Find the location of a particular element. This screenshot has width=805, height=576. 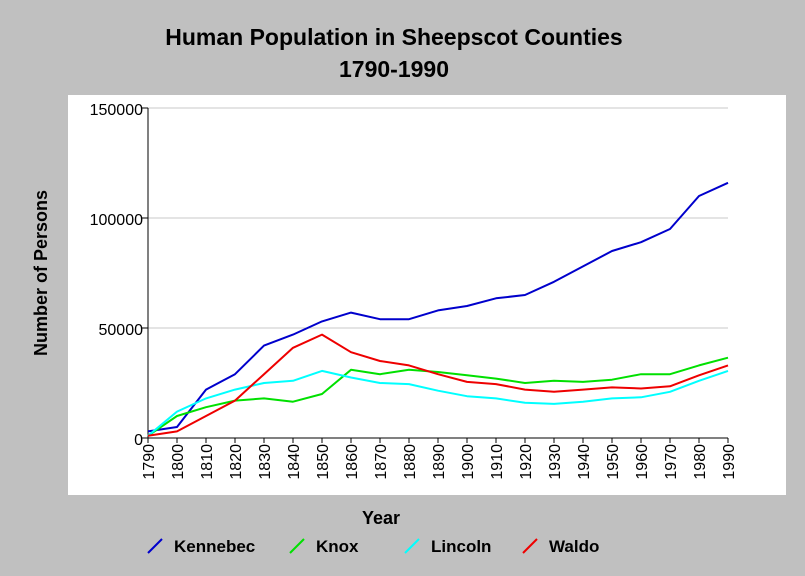

series-line-knox is located at coordinates (438, 396).